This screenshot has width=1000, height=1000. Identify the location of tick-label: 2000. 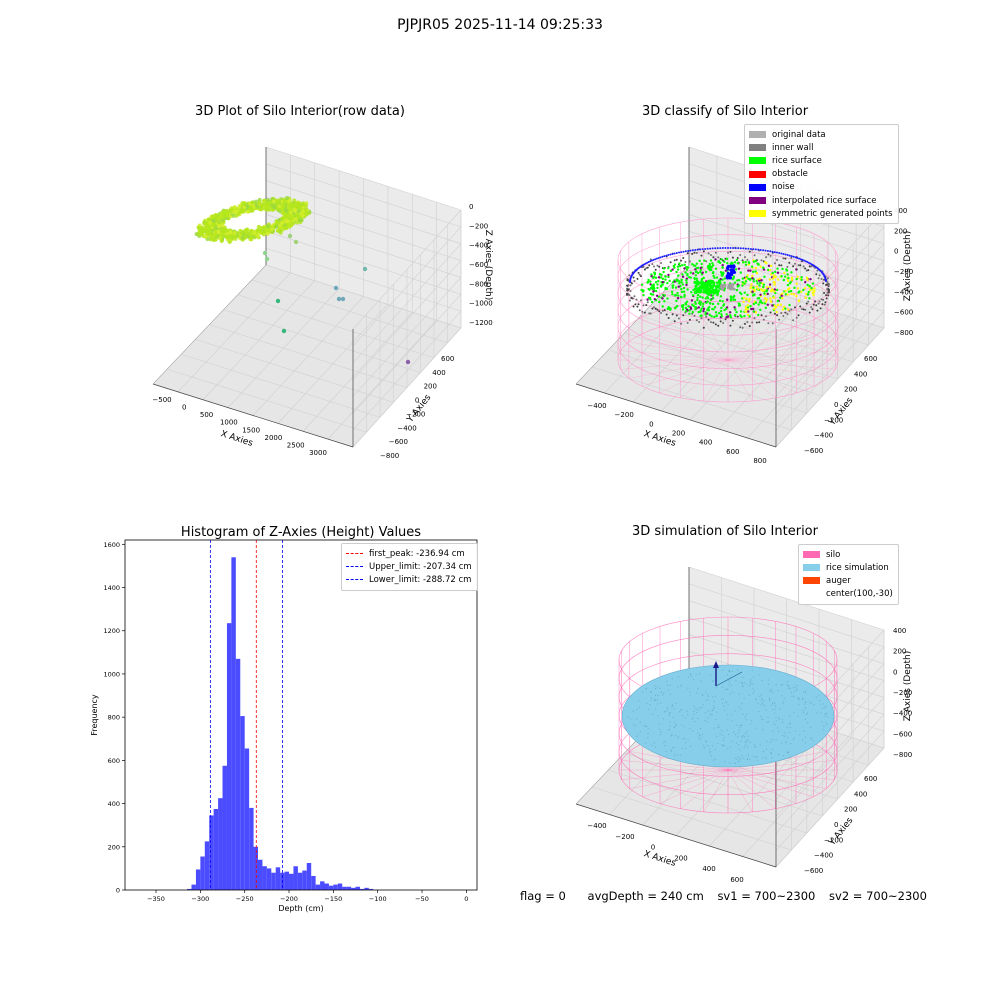
(274, 438).